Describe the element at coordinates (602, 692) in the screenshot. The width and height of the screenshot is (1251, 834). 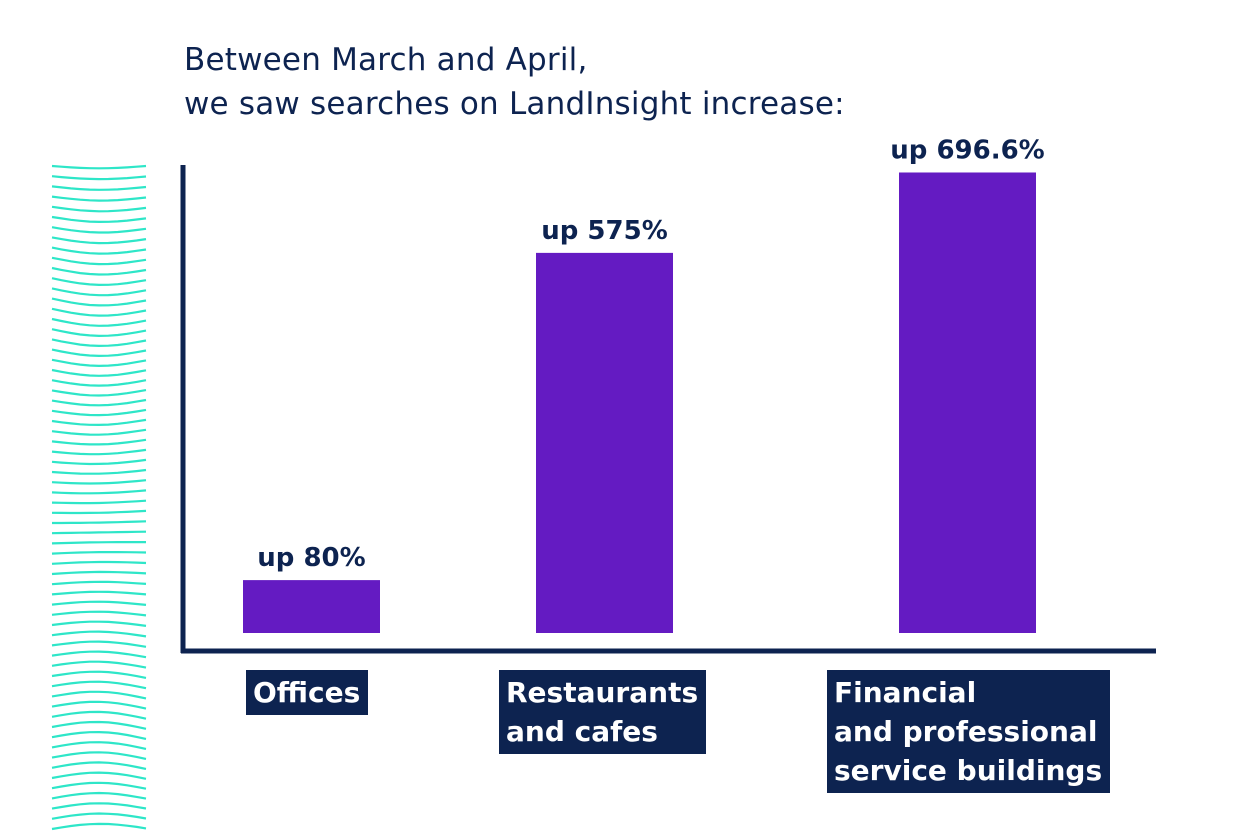
I see `category-label-1-line-0: Restaurants` at that location.